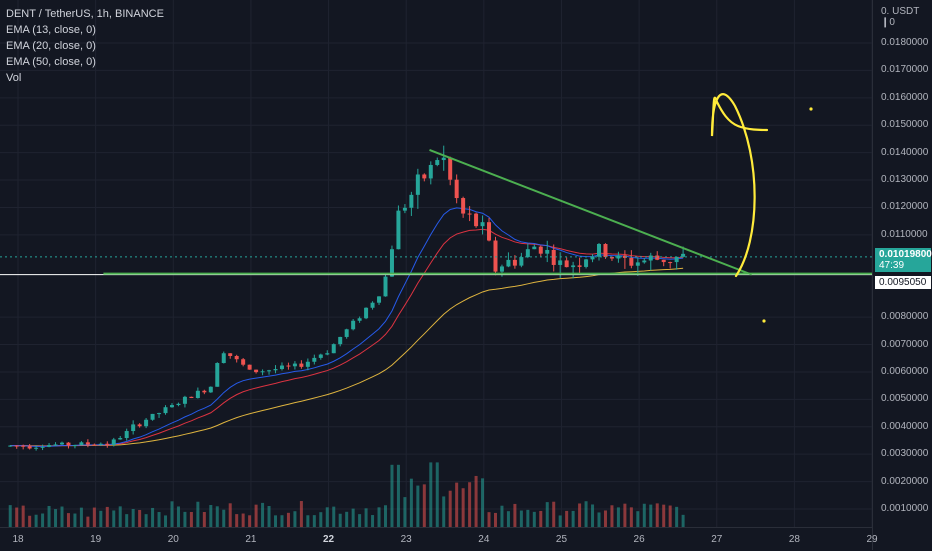 The image size is (932, 551). Describe the element at coordinates (888, 22) in the screenshot. I see `currency-mode-icon: ❙0` at that location.